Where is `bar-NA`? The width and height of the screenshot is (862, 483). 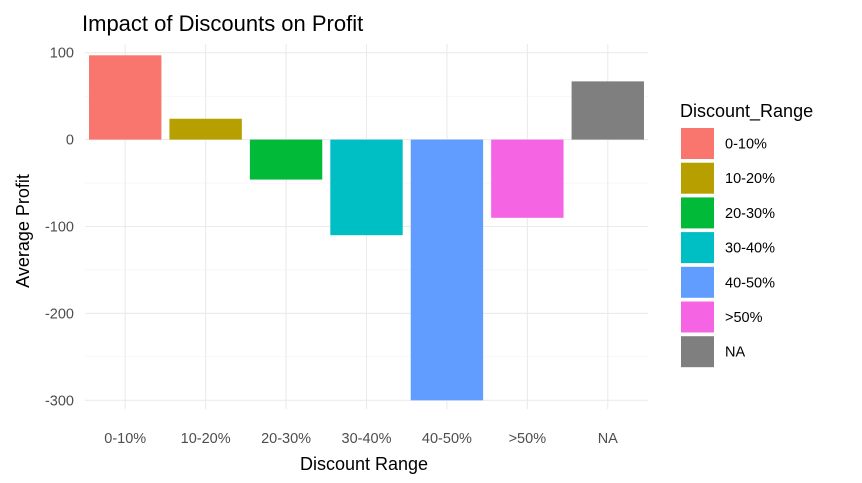 bar-NA is located at coordinates (607, 110).